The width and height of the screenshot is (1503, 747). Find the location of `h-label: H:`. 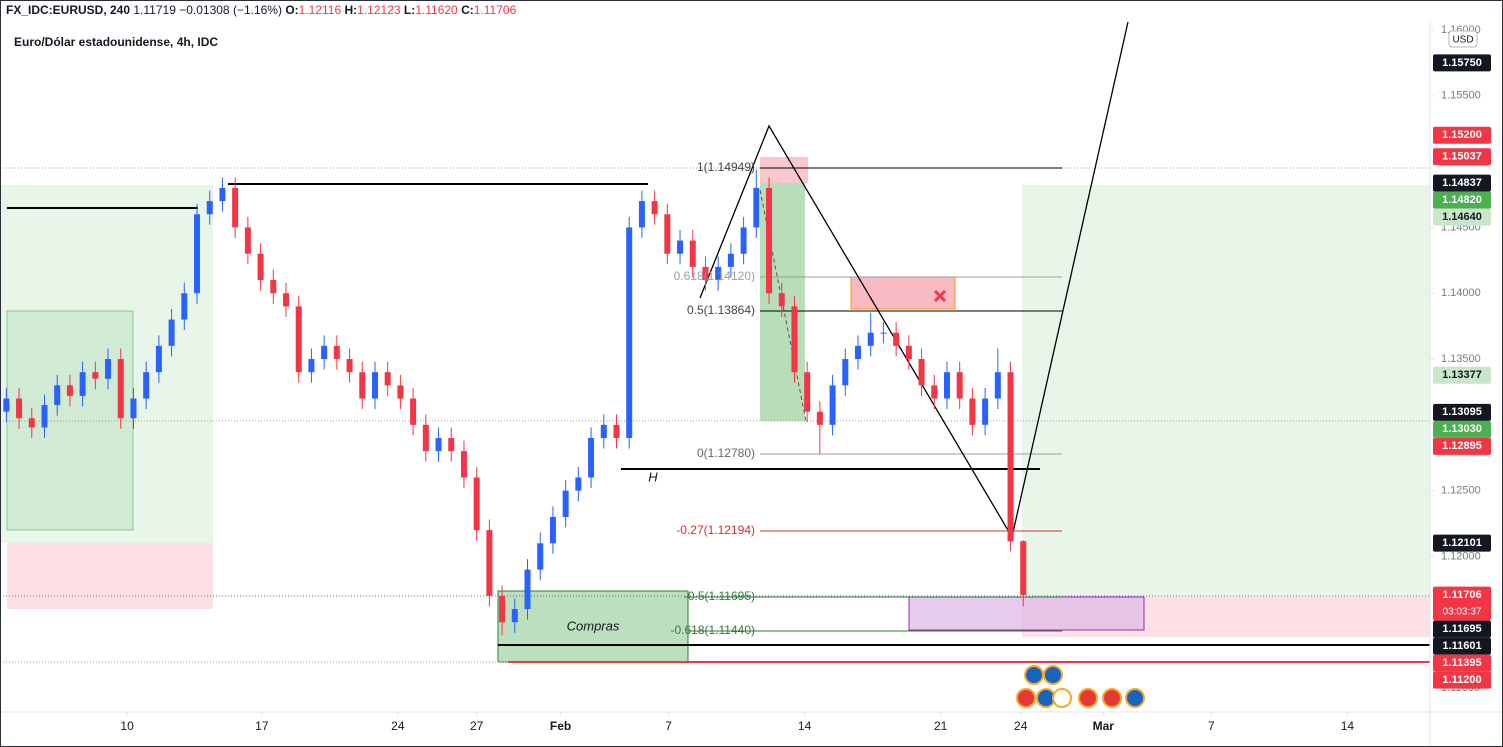

h-label: H: is located at coordinates (351, 10).